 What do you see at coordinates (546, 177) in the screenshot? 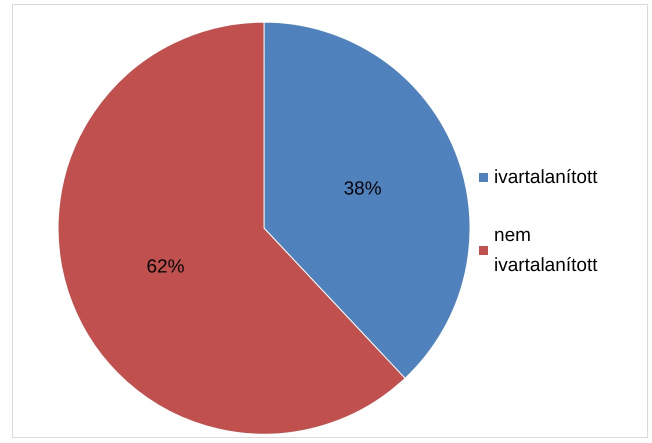
I see `legend-label: ivartalanított` at bounding box center [546, 177].